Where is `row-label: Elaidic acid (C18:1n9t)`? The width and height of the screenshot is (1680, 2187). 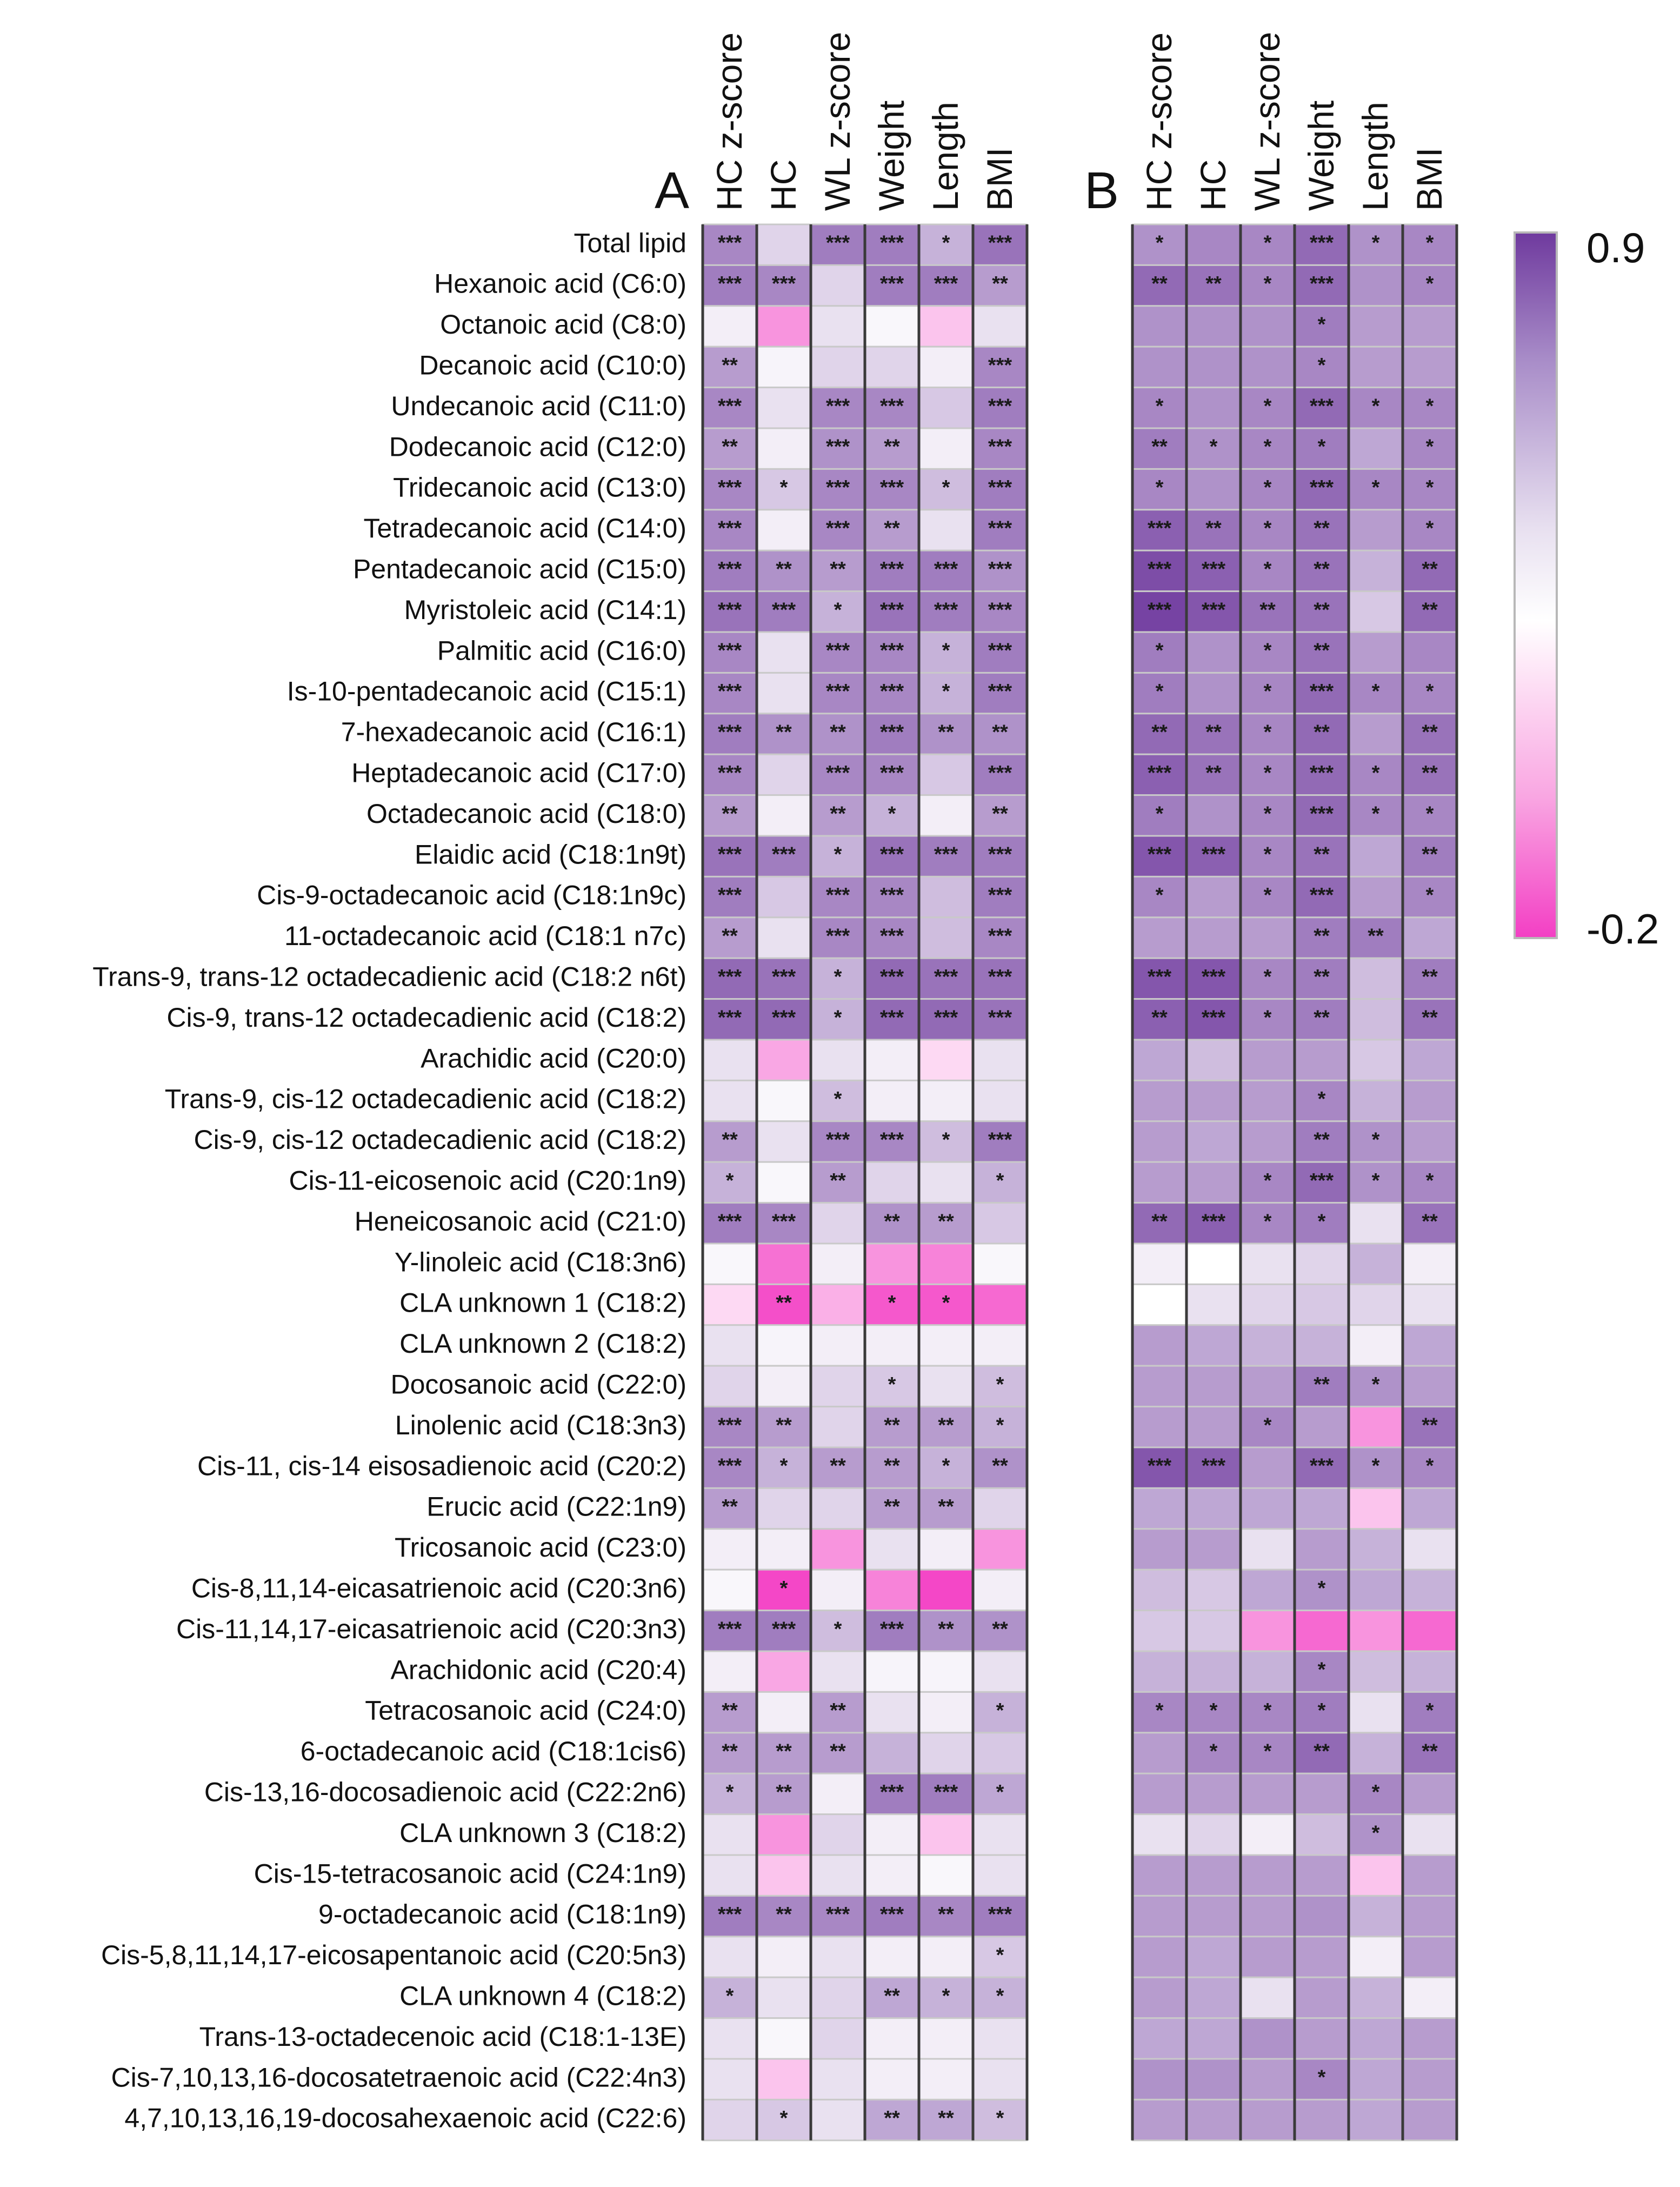
row-label: Elaidic acid (C18:1n9t) is located at coordinates (551, 854).